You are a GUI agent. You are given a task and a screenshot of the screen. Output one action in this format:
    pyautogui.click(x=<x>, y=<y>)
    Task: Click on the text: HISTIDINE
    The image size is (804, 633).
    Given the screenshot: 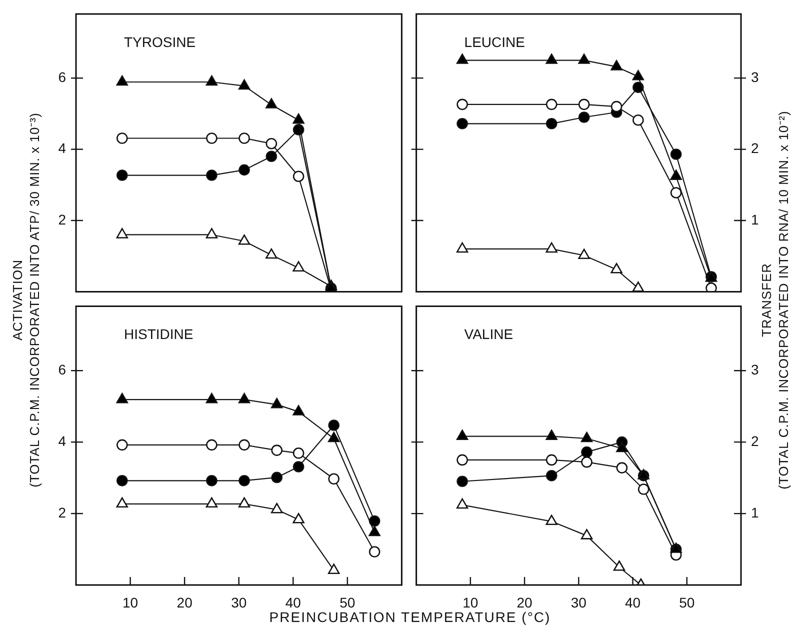 What is the action you would take?
    pyautogui.click(x=159, y=334)
    